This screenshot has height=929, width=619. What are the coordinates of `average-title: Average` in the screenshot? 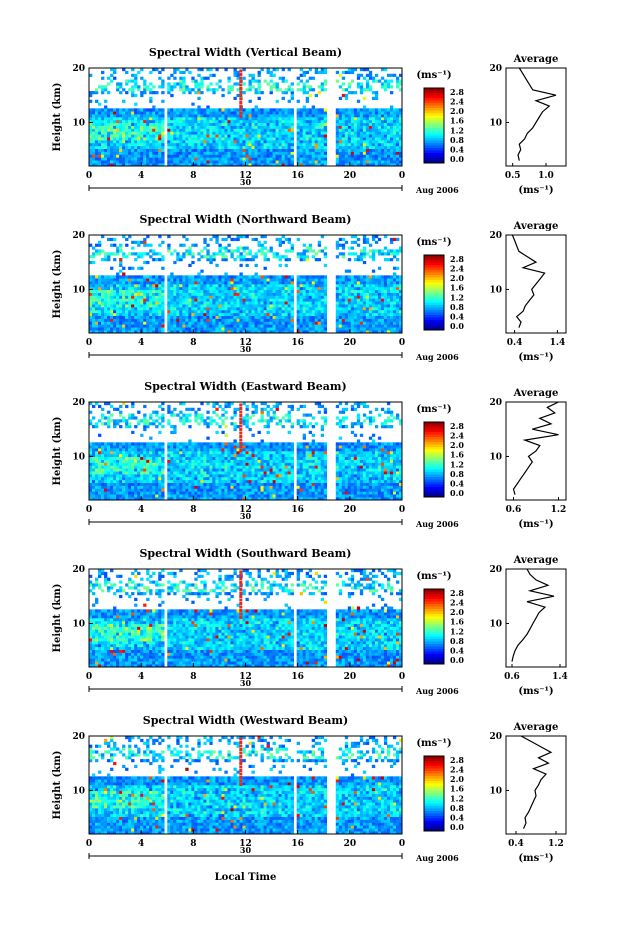 It's located at (536, 226).